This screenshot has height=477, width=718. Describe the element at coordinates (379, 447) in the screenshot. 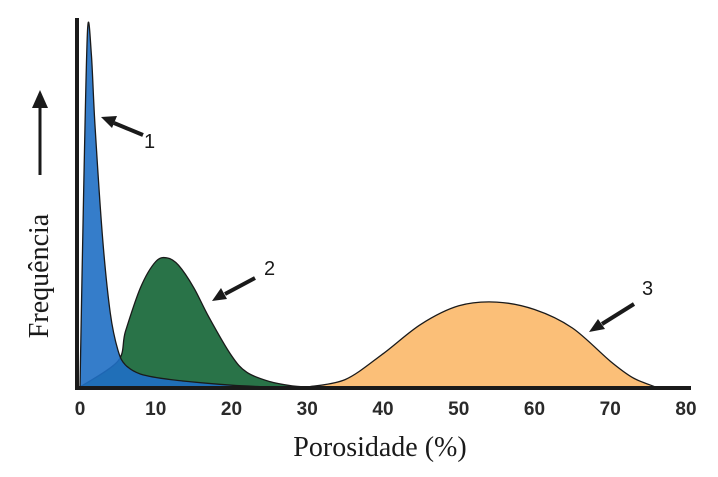

I see `x-axis-title: Porosidade (%)` at that location.